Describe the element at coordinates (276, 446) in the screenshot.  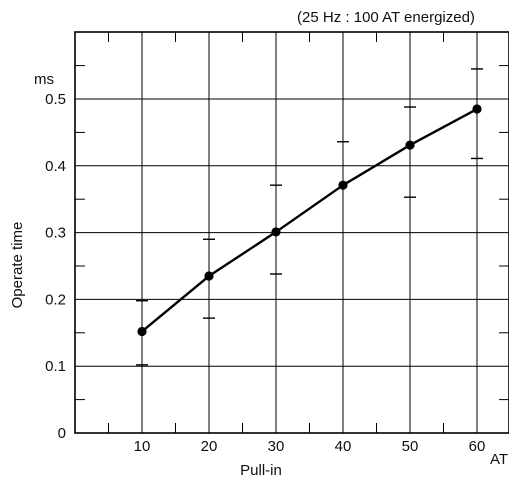
I see `x-tick-label: 30` at that location.